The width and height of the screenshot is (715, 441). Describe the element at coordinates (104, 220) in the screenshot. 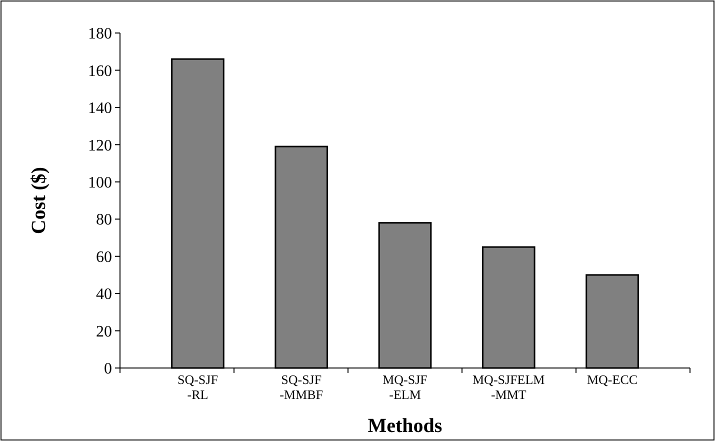

I see `y-tick-label: 80` at that location.